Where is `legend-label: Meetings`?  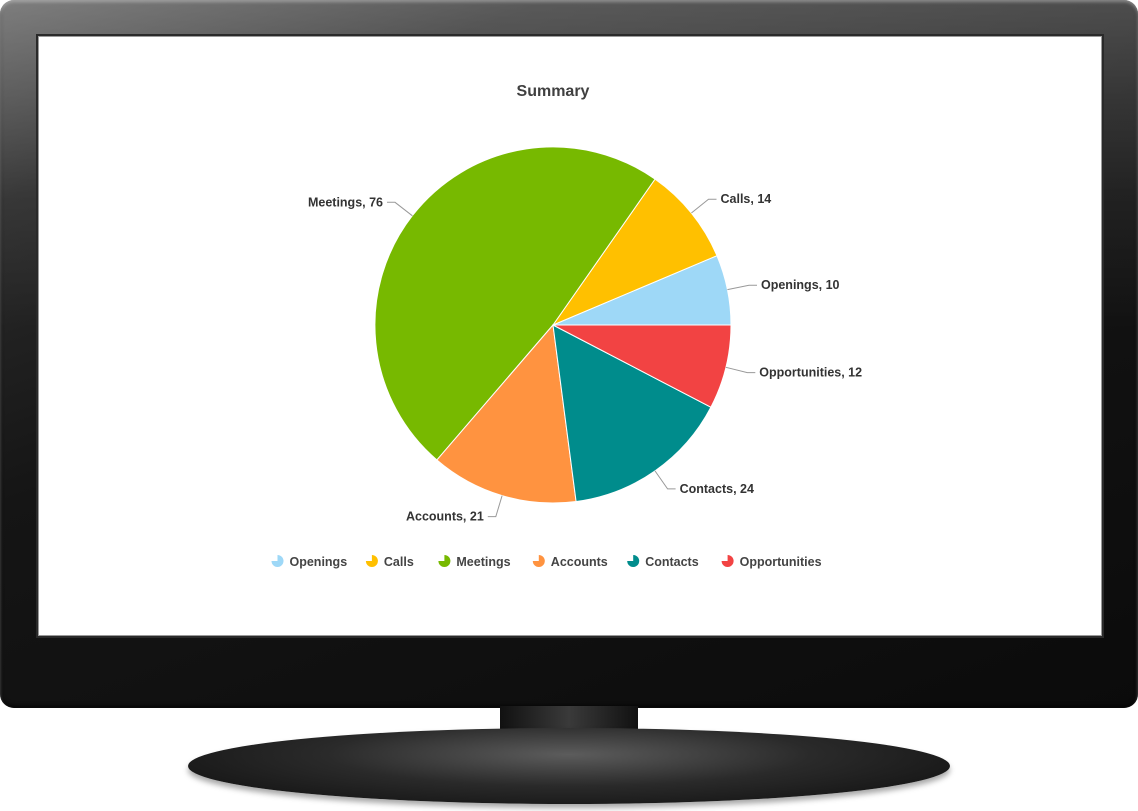
legend-label: Meetings is located at coordinates (483, 562).